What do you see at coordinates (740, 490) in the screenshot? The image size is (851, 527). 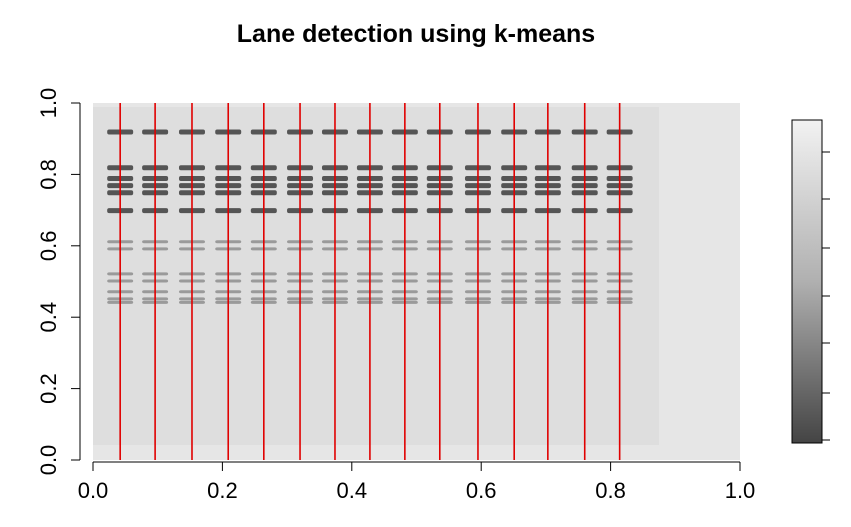 I see `x-tick-label: 1.0` at bounding box center [740, 490].